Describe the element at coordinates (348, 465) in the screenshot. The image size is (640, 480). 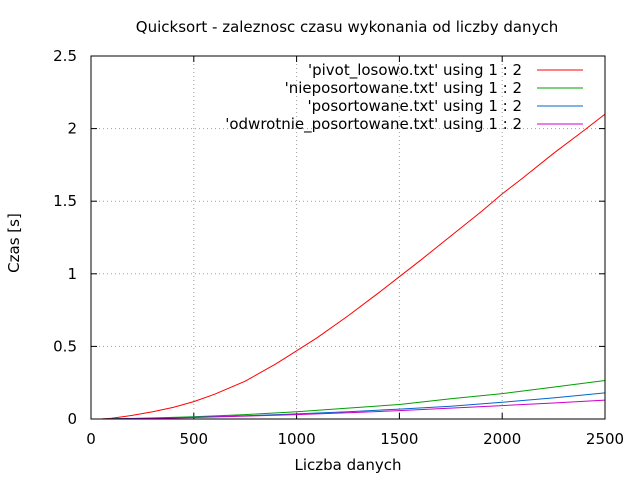
I see `x-axis-label: Liczba danych` at that location.